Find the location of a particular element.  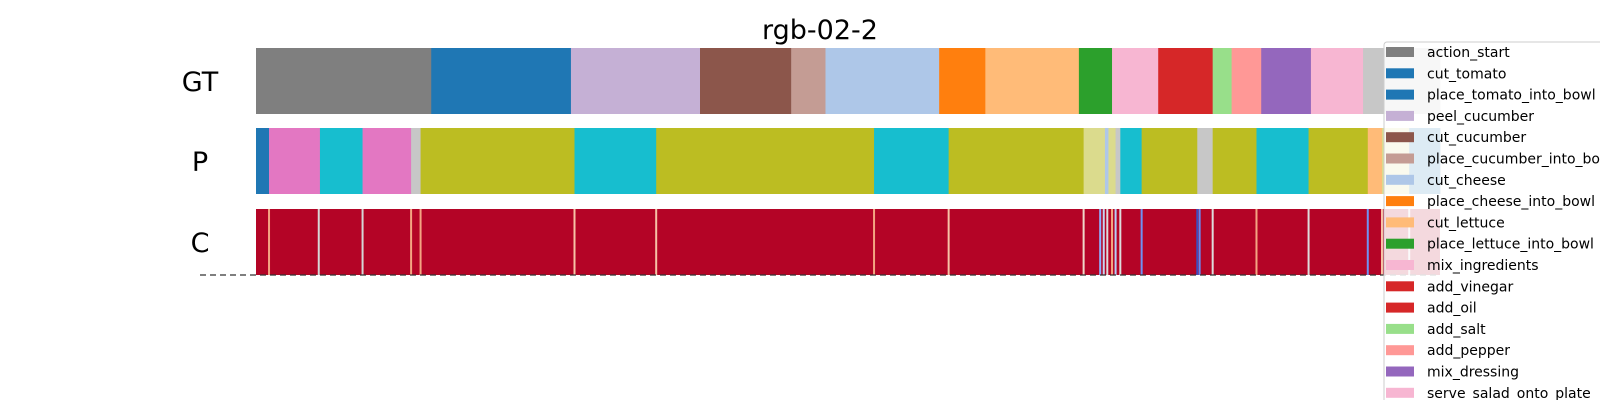

chart-title: rgb-02-2 is located at coordinates (820, 30).